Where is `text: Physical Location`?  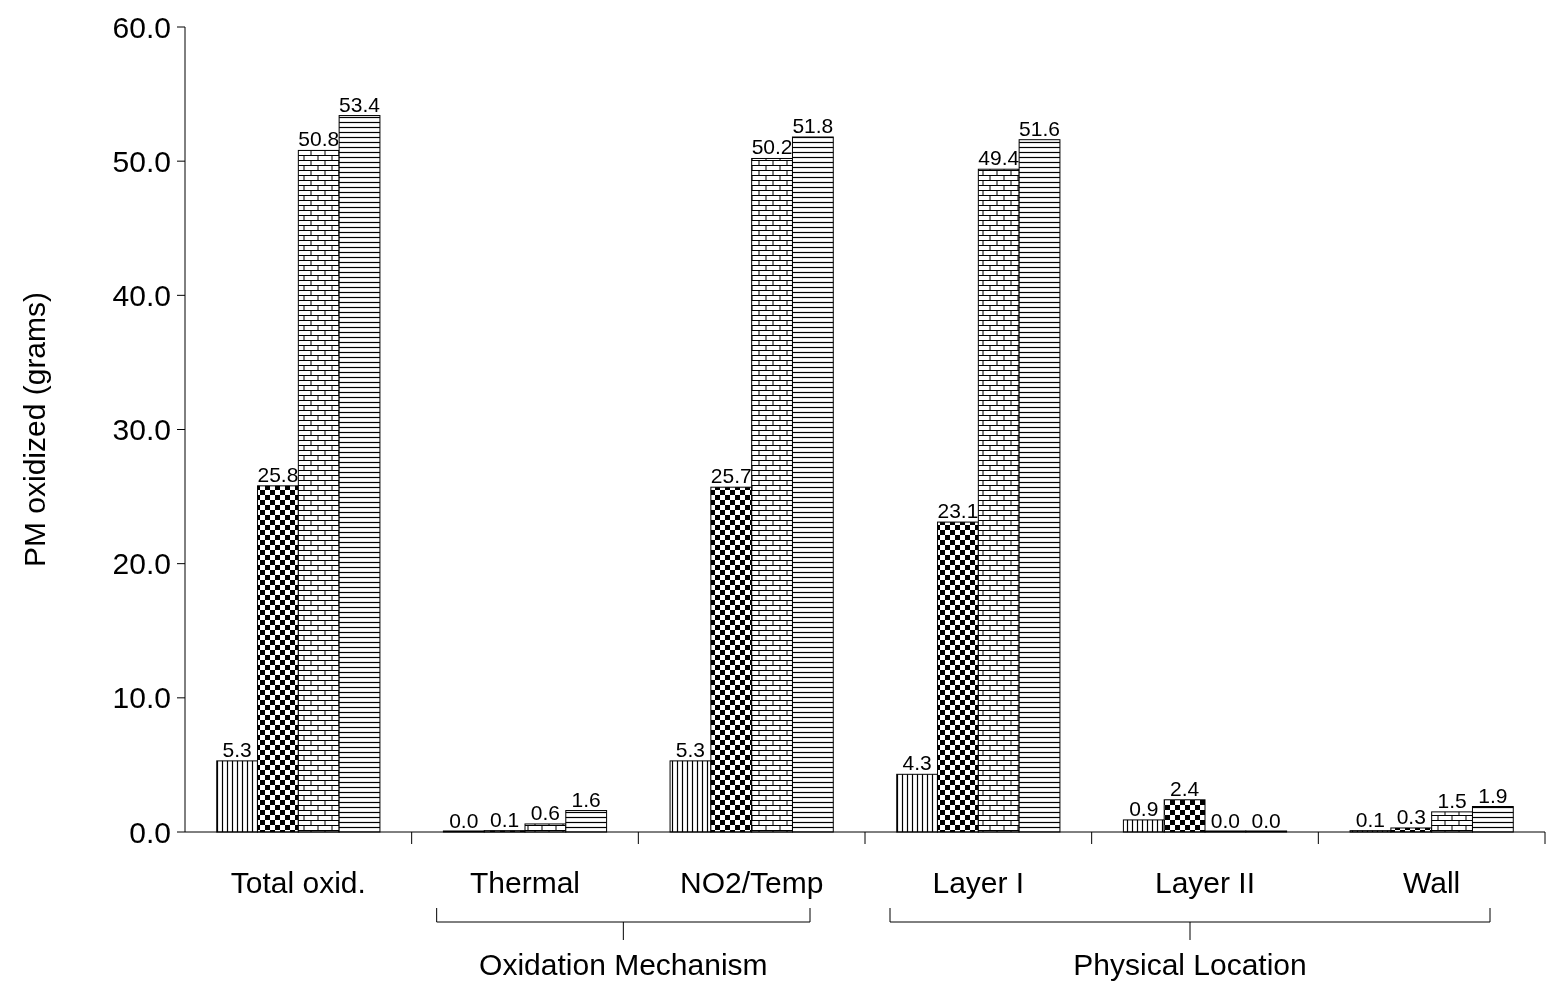
text: Physical Location is located at coordinates (1190, 964).